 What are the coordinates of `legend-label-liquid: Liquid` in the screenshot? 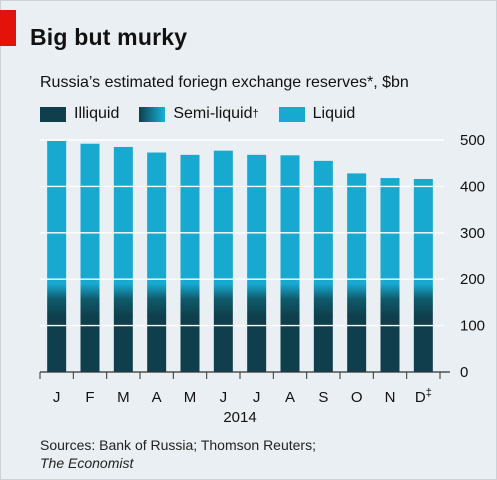 It's located at (334, 113).